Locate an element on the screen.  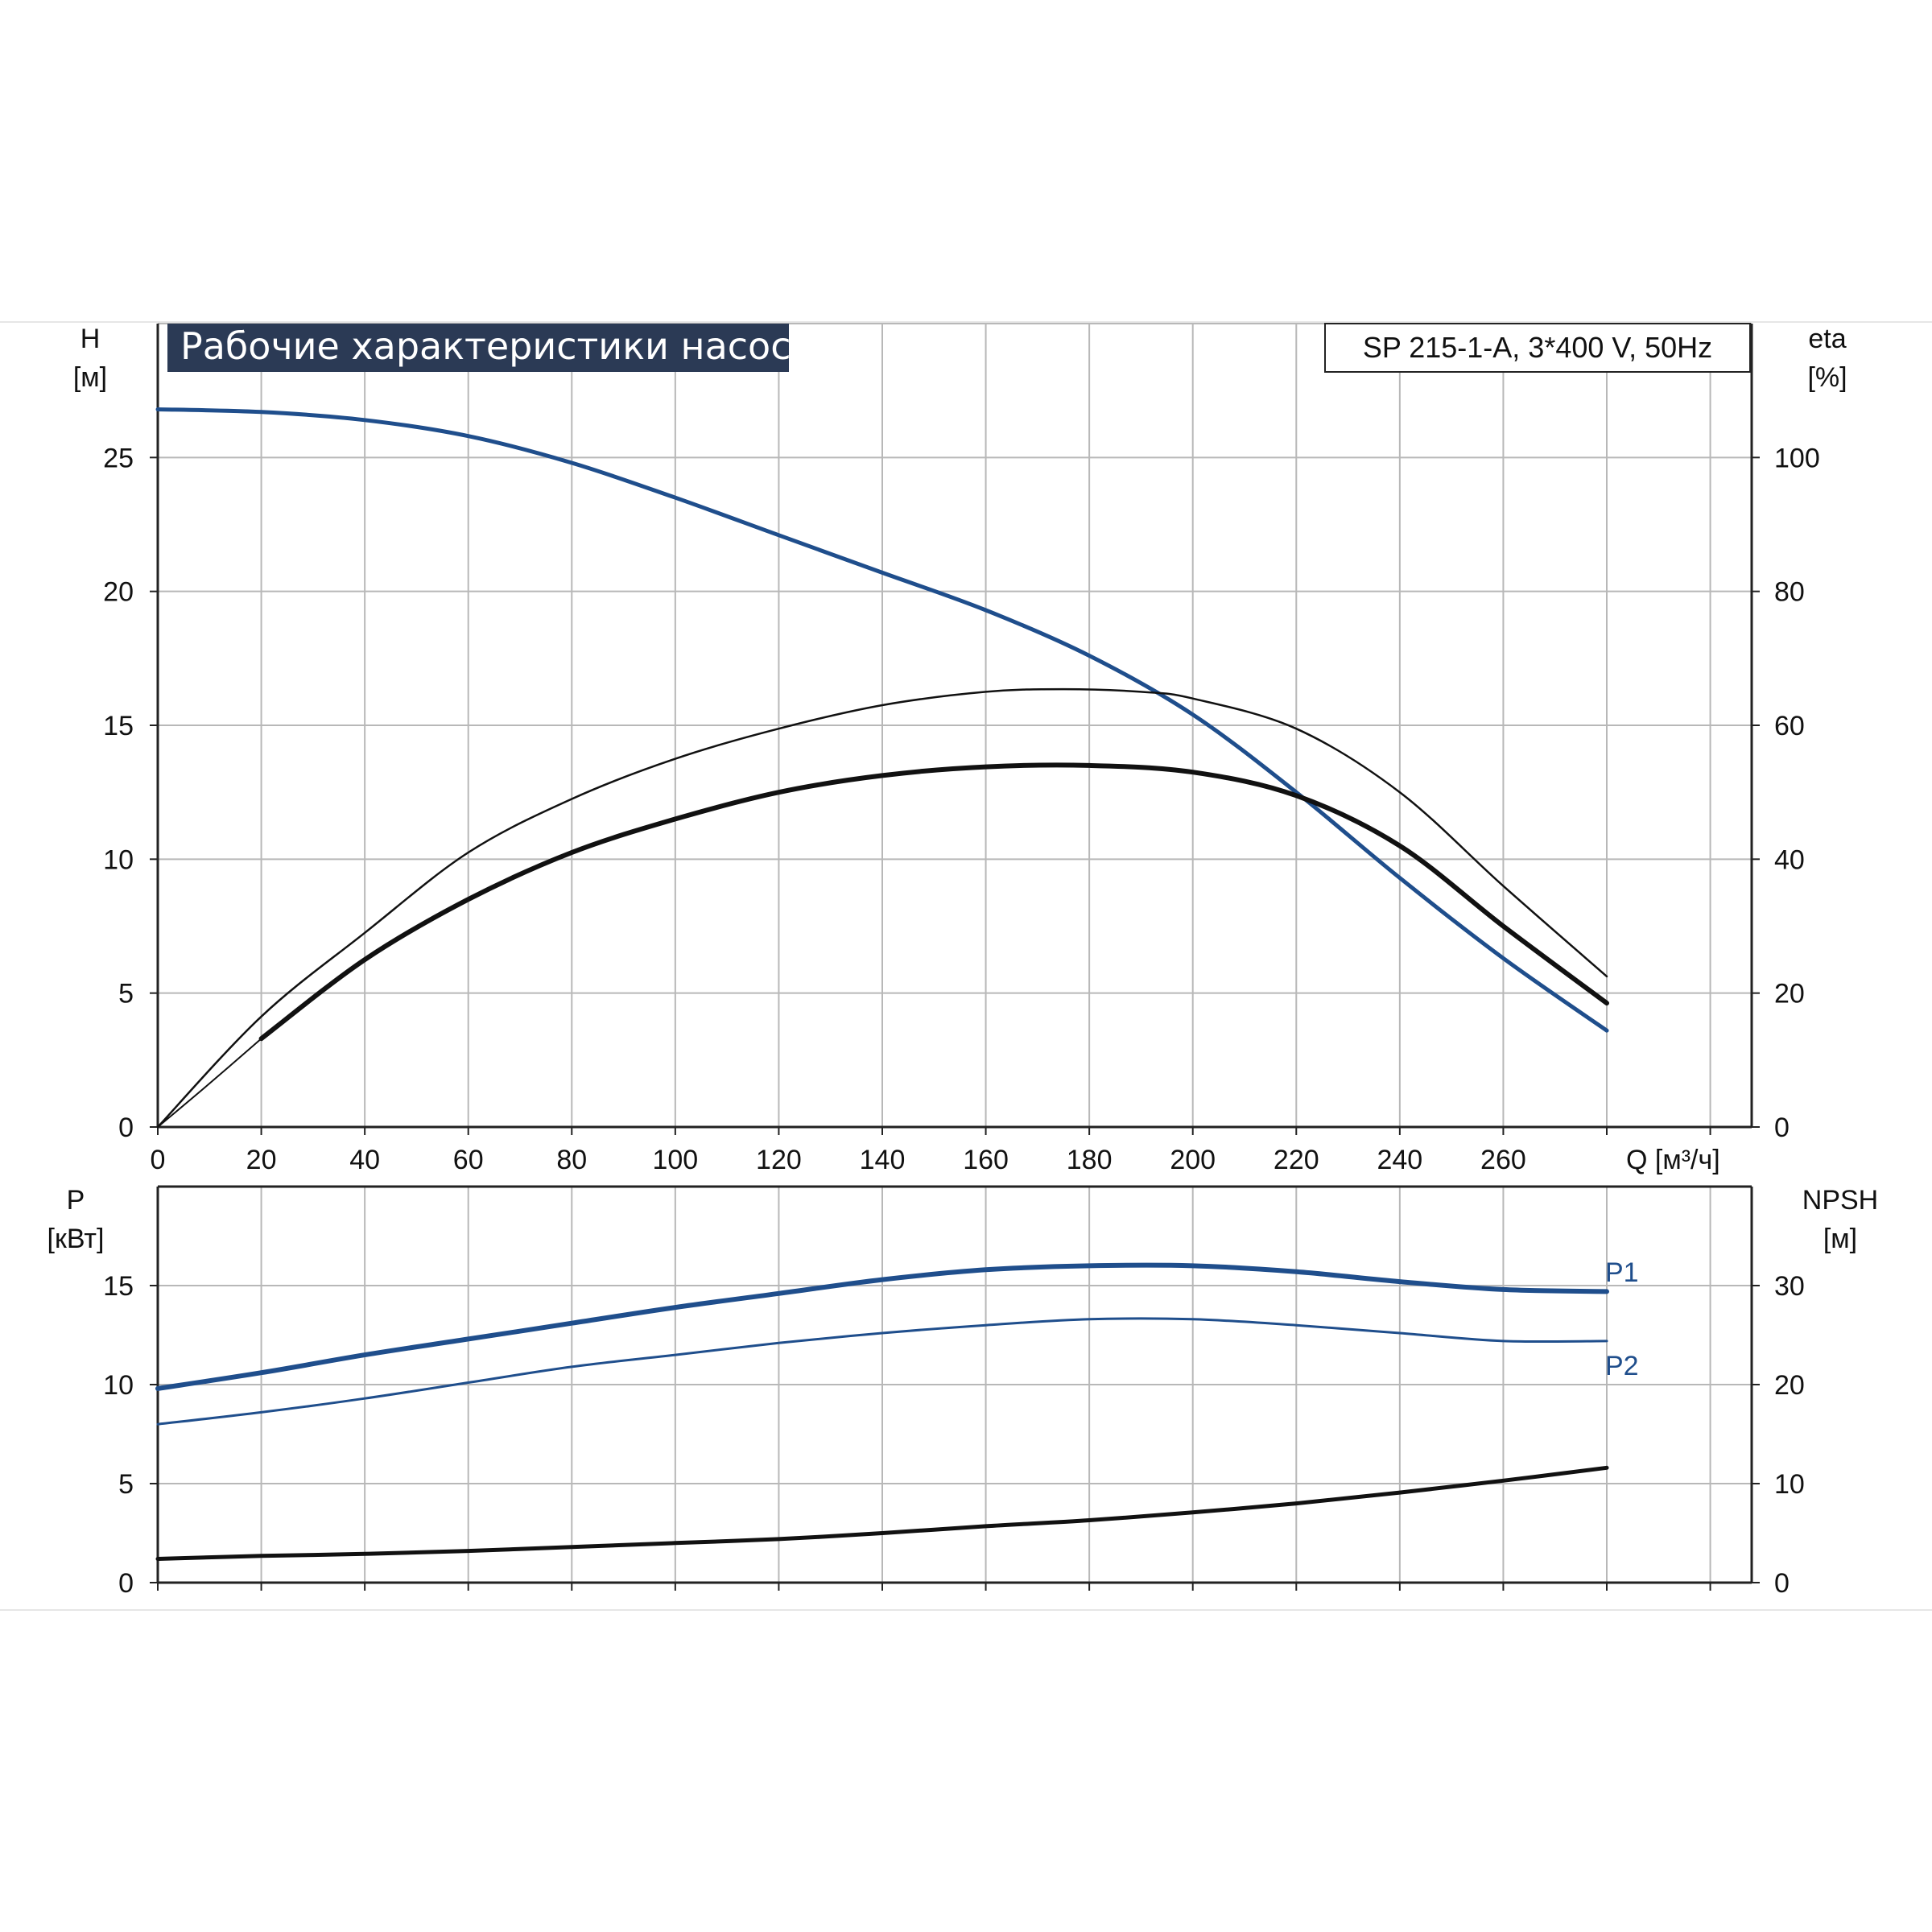
y-right-tick-label: 60 is located at coordinates (1789, 726).